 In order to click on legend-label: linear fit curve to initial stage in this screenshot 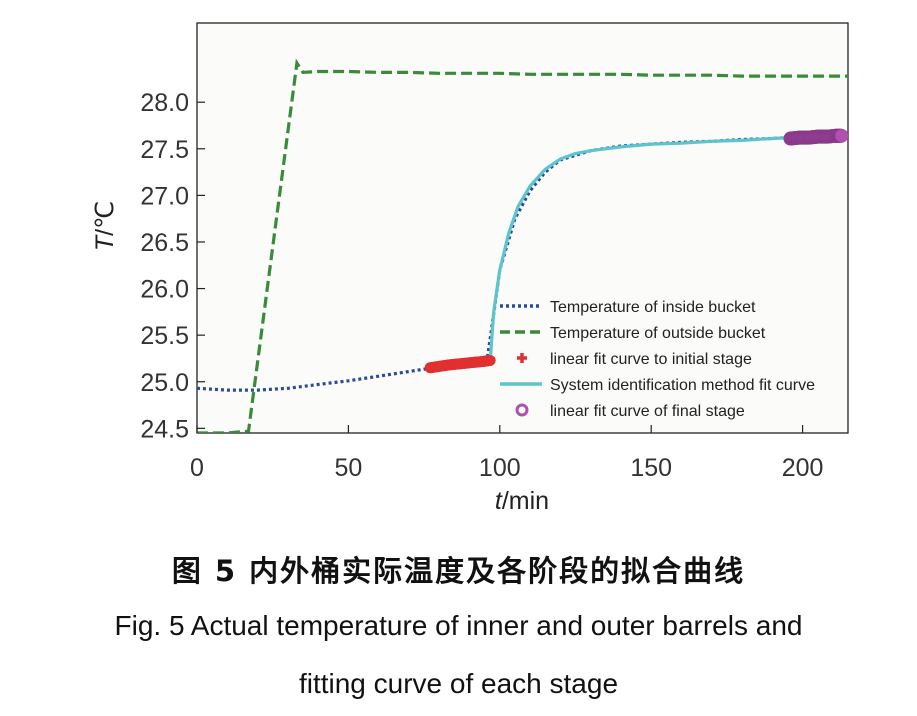, I will do `click(651, 359)`.